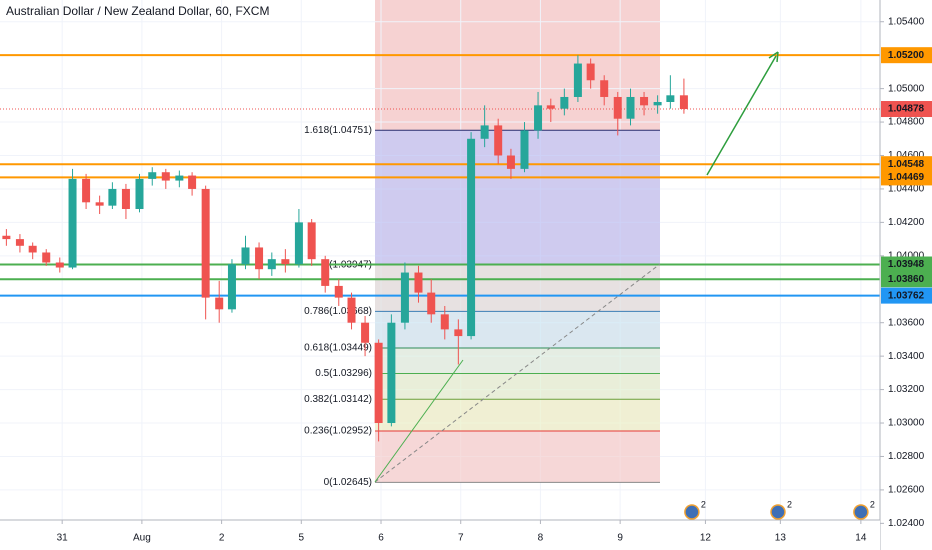 This screenshot has width=932, height=550. I want to click on y-tick-label: 1.03000, so click(906, 423).